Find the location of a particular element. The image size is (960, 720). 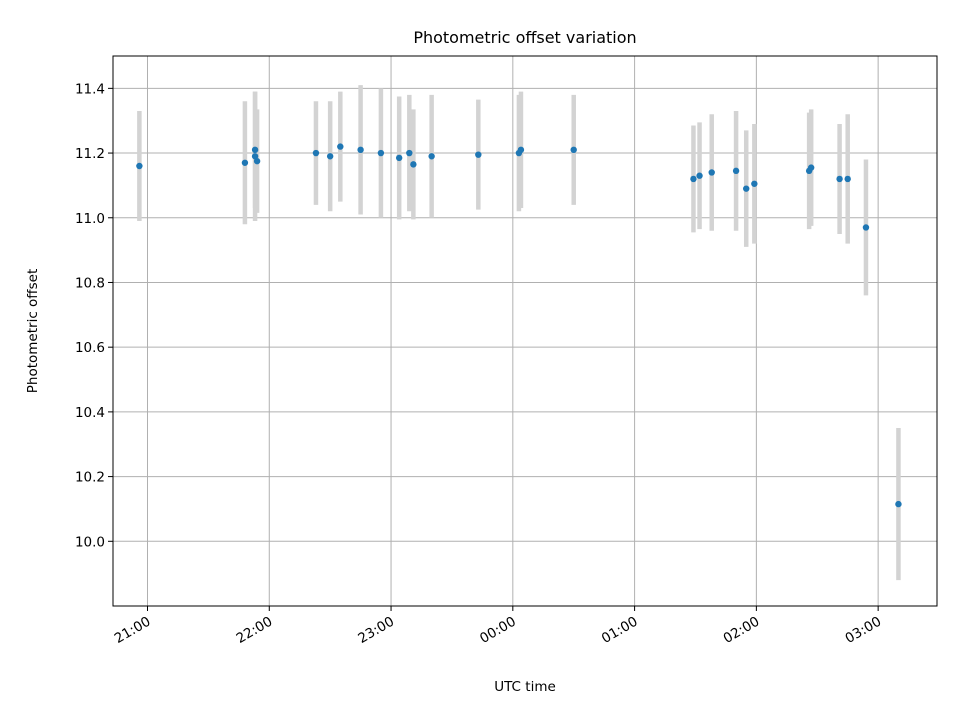

y-tick-label: 10.4 is located at coordinates (90, 413).